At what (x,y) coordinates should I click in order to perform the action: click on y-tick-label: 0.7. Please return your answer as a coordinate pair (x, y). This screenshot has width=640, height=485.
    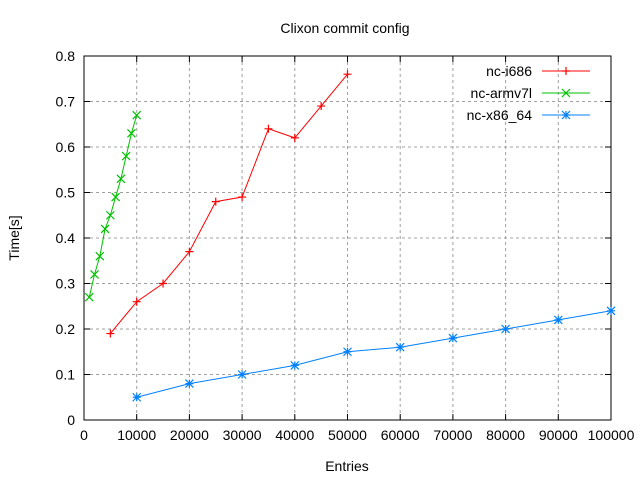
    Looking at the image, I should click on (66, 102).